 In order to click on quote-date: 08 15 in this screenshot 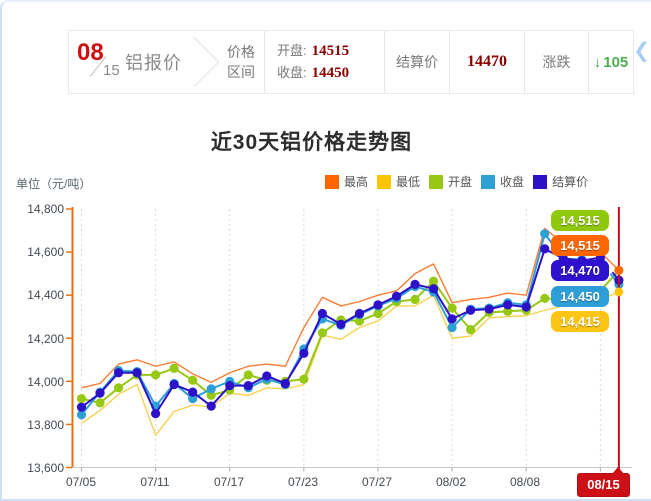, I will do `click(101, 62)`.